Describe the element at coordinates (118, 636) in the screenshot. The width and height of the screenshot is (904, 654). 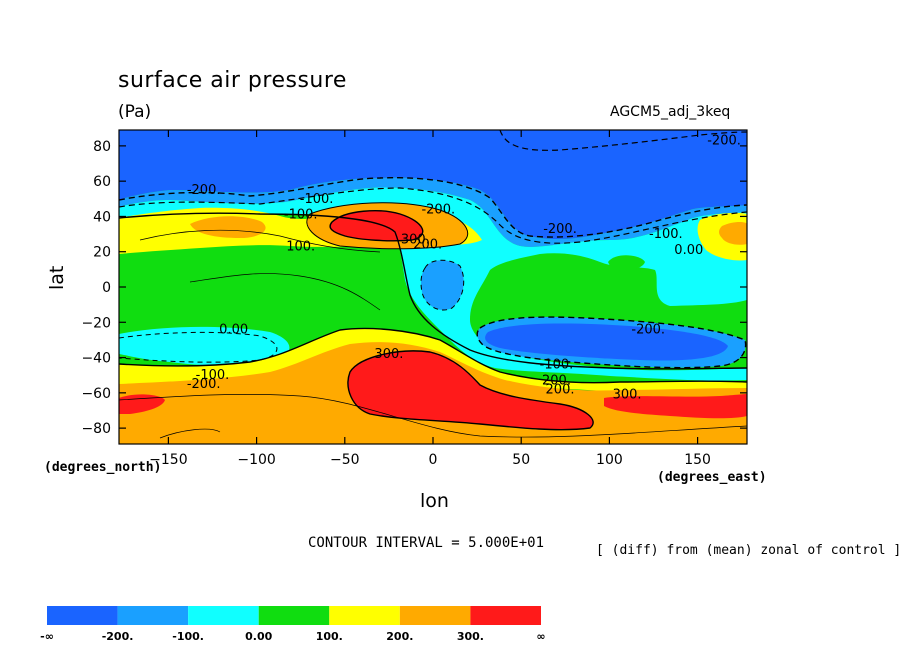
I see `colorbar-label: -200.` at that location.